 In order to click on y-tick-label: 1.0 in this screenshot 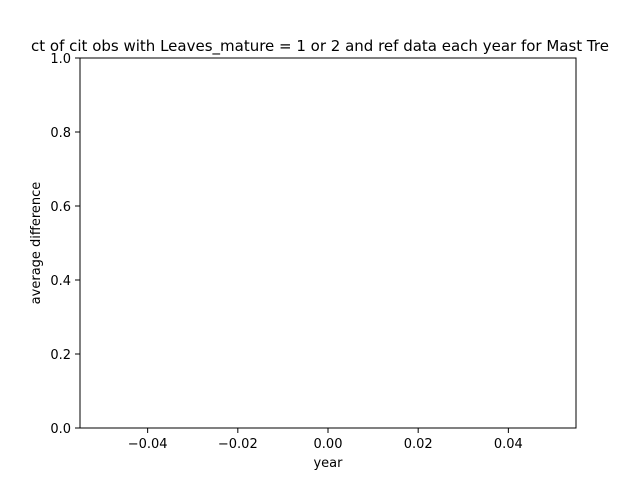, I will do `click(60, 59)`.